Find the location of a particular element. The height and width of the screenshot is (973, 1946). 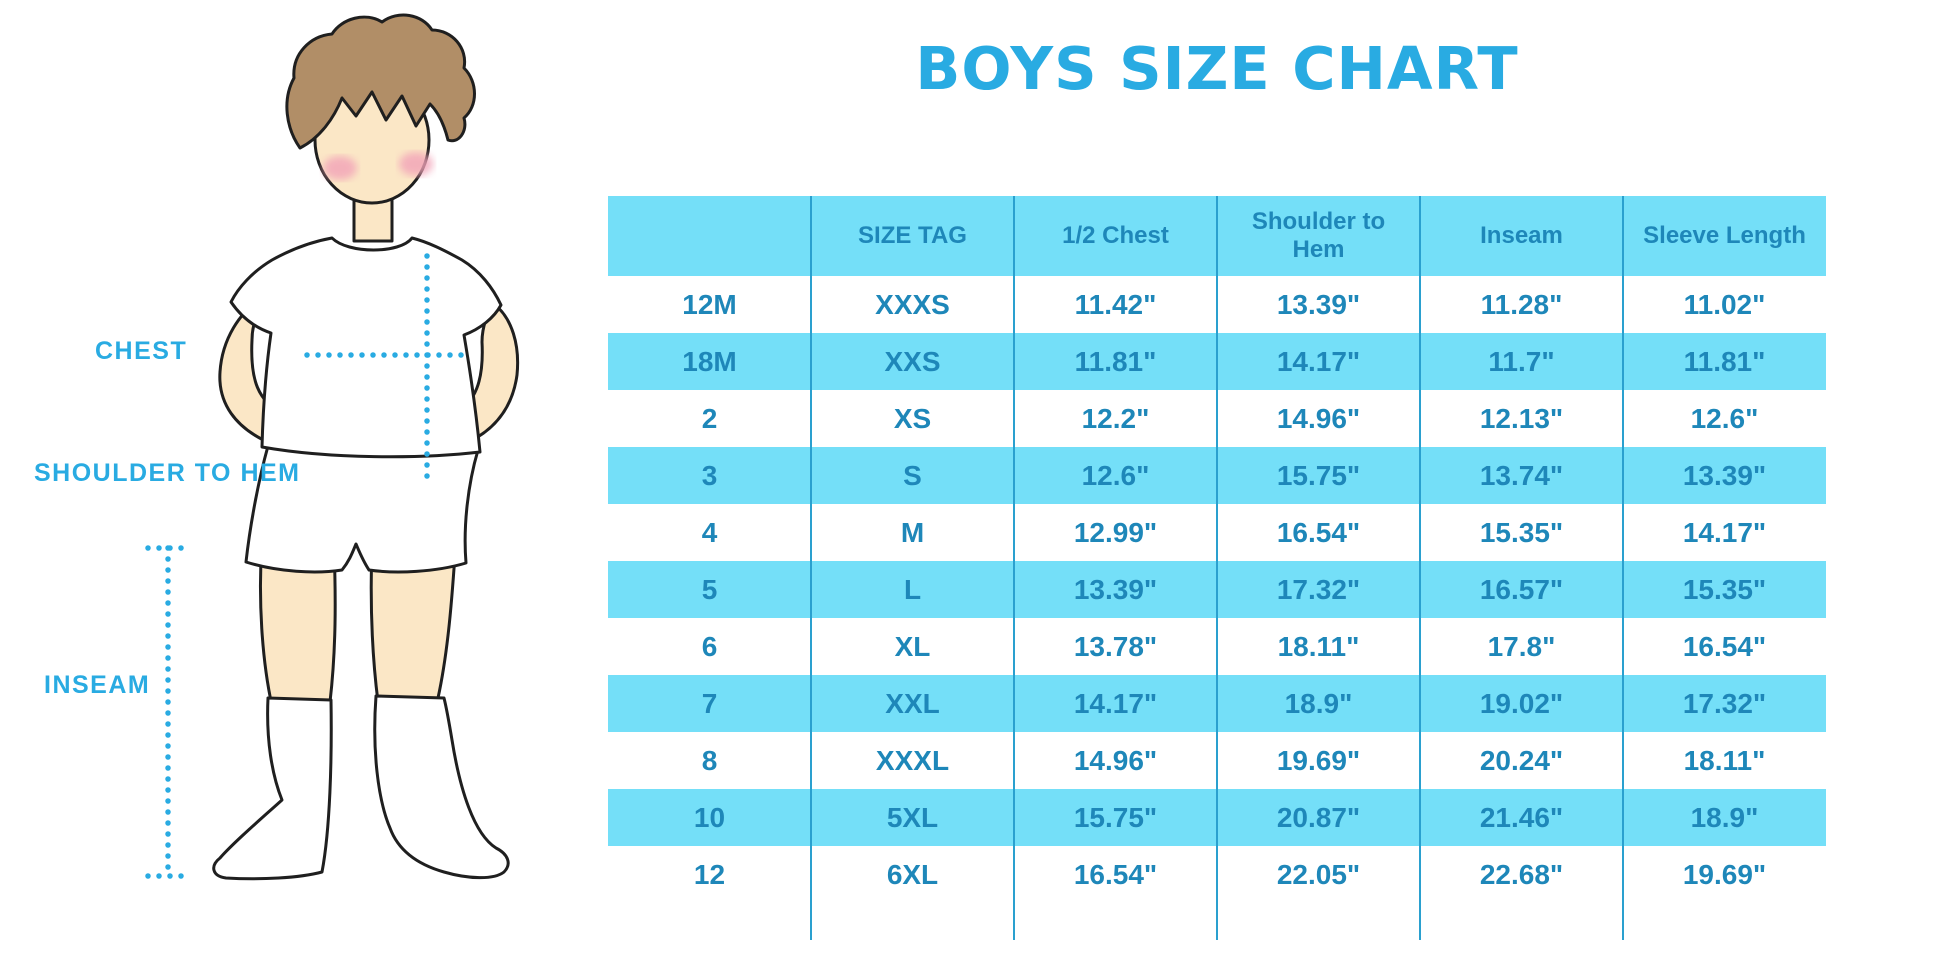

table-row: 4 M 12.99" 16.54" 15.35" 14.17" is located at coordinates (1217, 532).